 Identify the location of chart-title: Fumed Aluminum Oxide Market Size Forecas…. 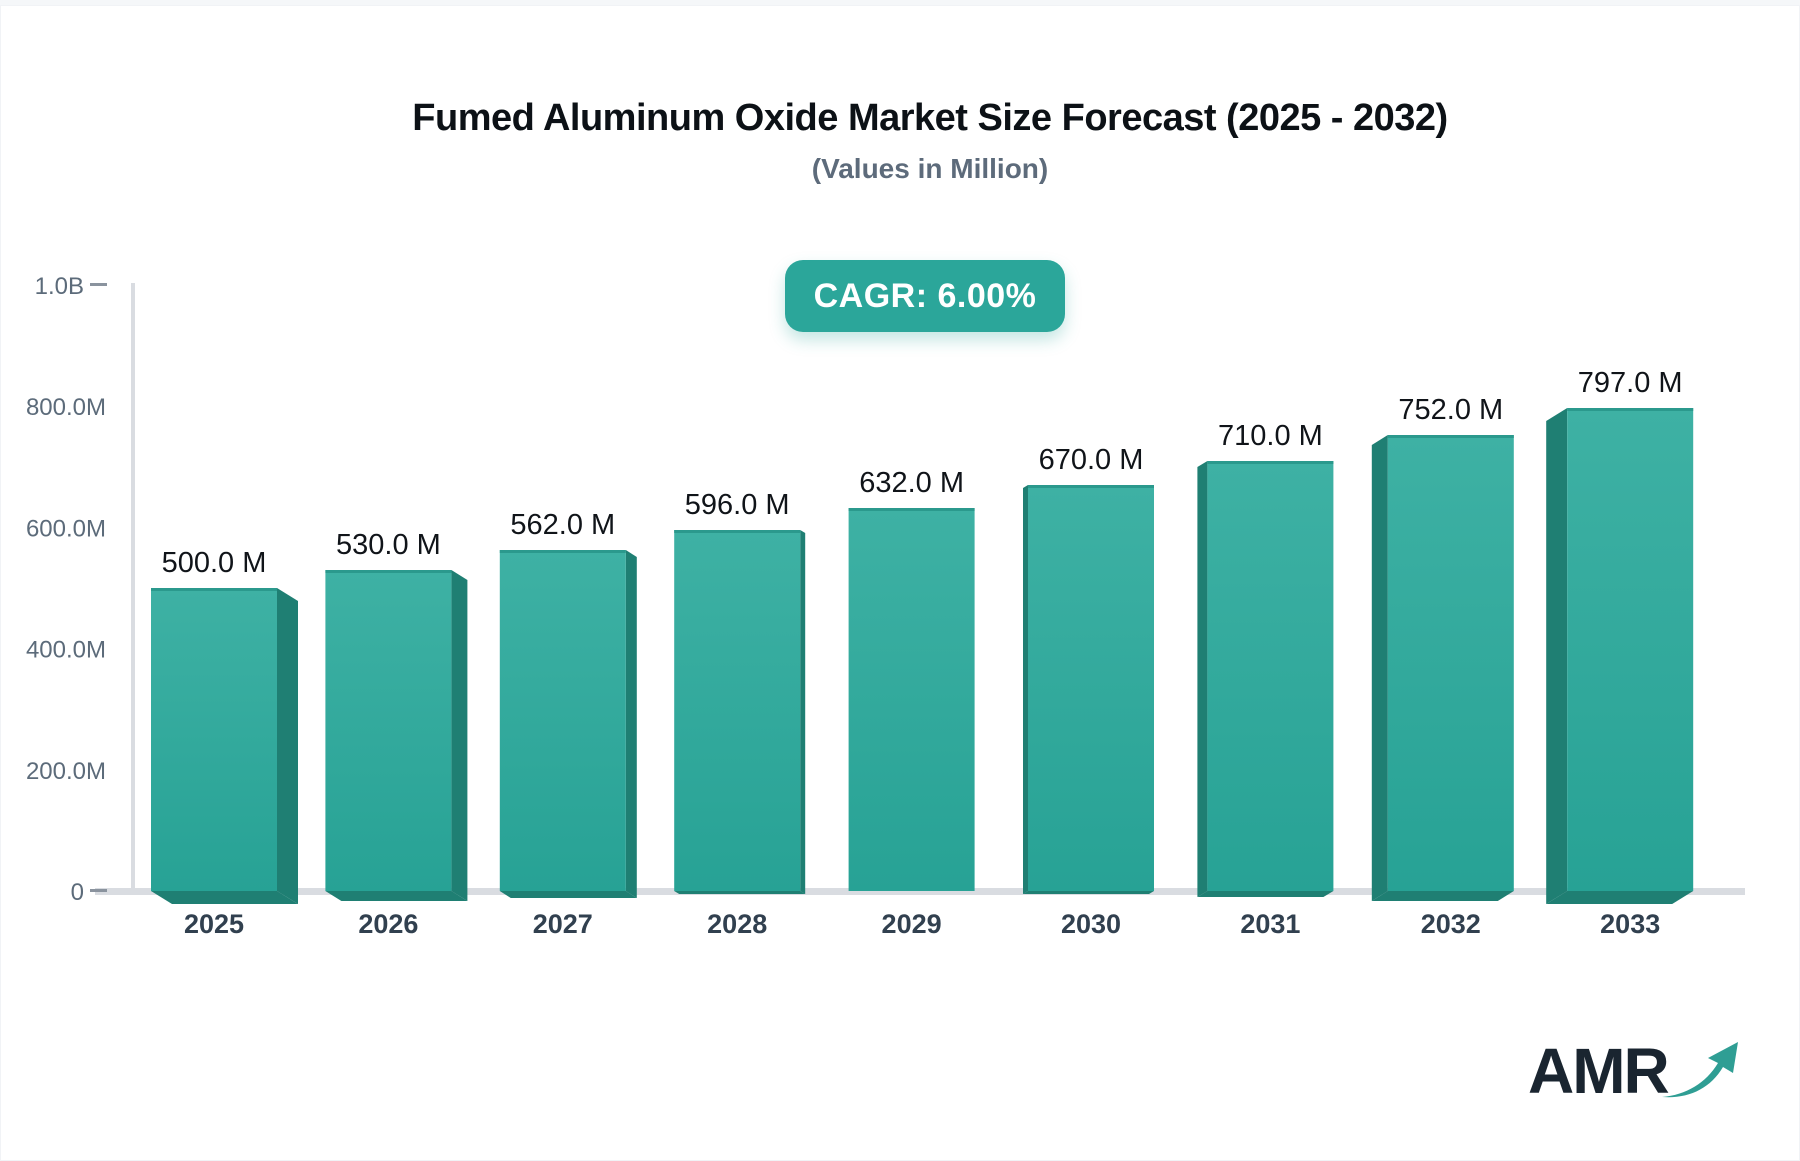
(930, 118).